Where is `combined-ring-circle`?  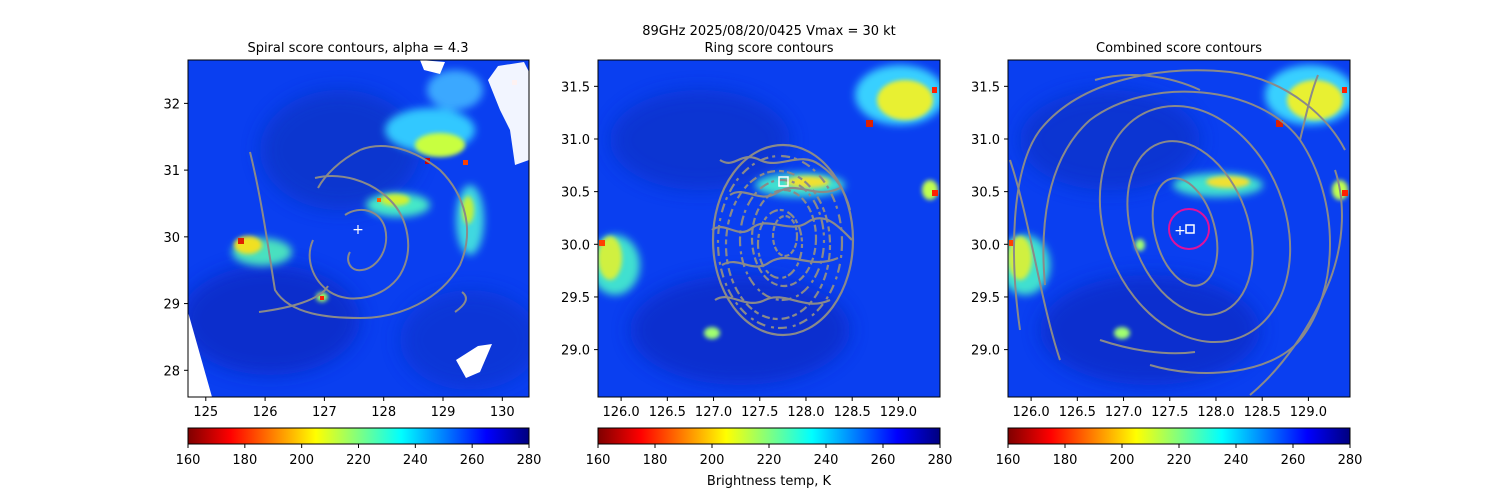
combined-ring-circle is located at coordinates (1189, 229).